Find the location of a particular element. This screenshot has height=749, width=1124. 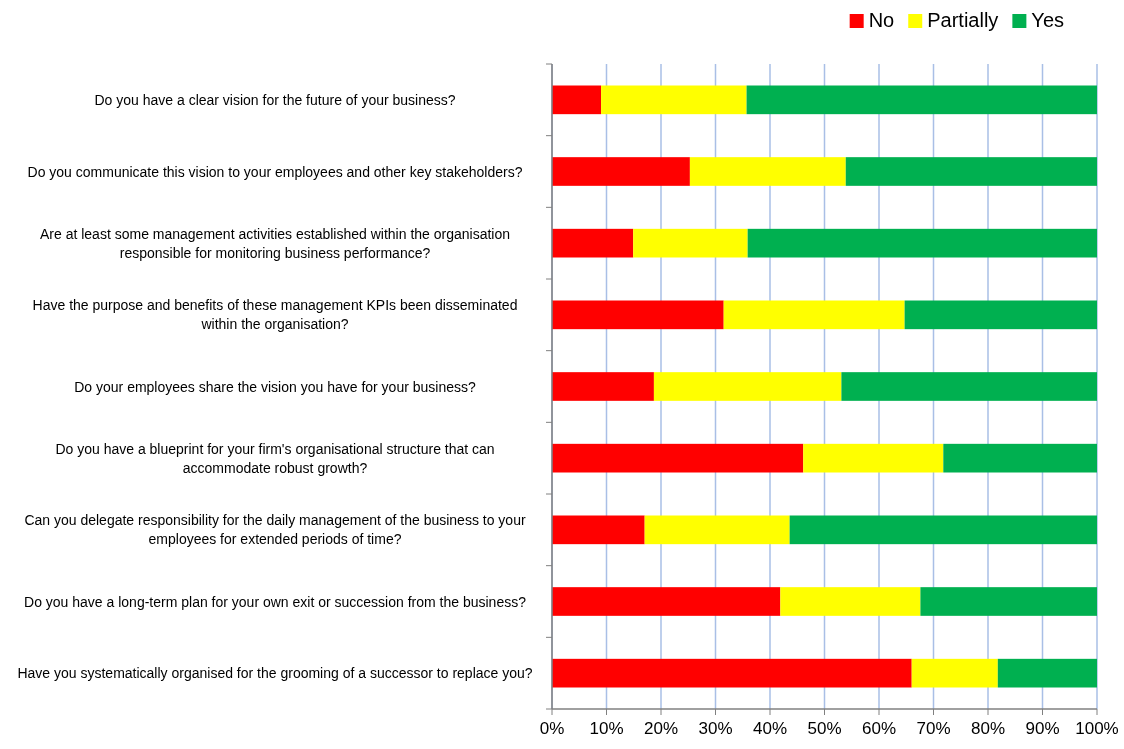

y-tick-label: Do you have a clear vision for the future of your business? is located at coordinates (275, 99).